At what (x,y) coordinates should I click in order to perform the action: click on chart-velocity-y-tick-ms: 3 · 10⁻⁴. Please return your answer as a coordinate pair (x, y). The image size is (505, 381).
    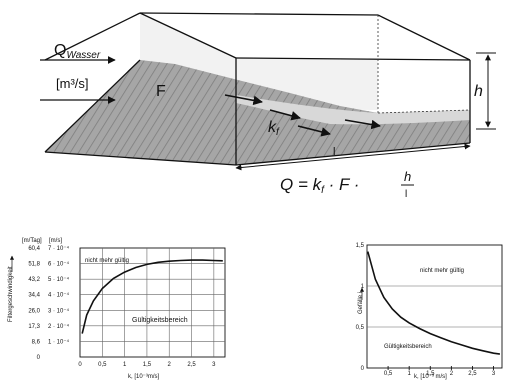
    Looking at the image, I should click on (59, 310).